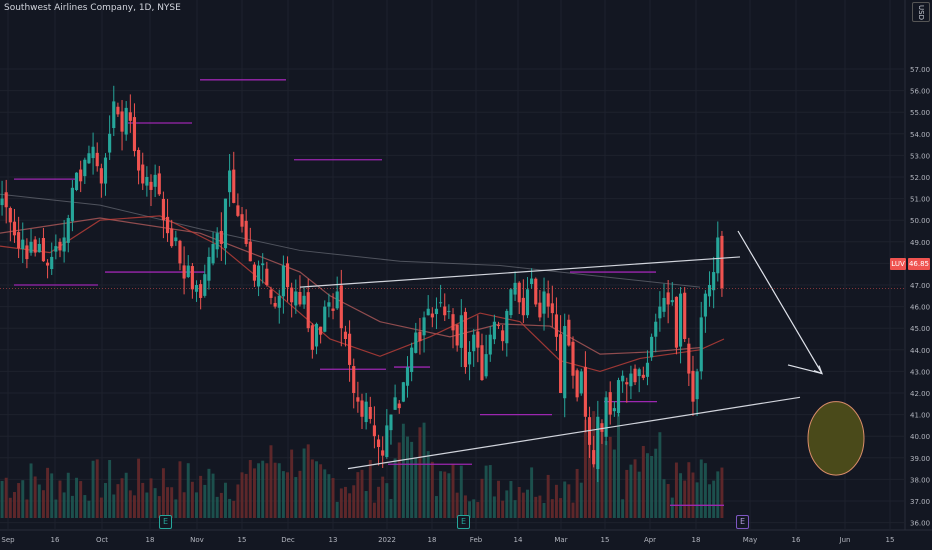 This screenshot has width=932, height=550. Describe the element at coordinates (920, 178) in the screenshot. I see `y-tick-label: 52.00` at that location.